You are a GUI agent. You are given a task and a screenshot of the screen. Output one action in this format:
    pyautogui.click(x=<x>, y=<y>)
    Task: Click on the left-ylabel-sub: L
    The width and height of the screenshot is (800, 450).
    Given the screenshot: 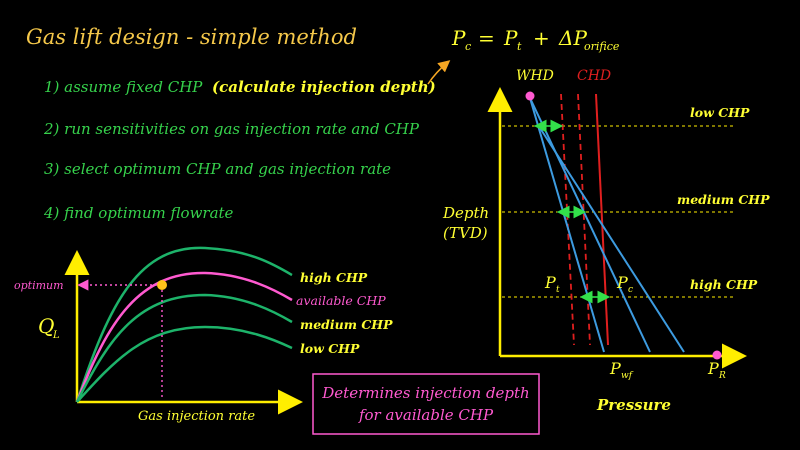 What is the action you would take?
    pyautogui.click(x=56, y=335)
    